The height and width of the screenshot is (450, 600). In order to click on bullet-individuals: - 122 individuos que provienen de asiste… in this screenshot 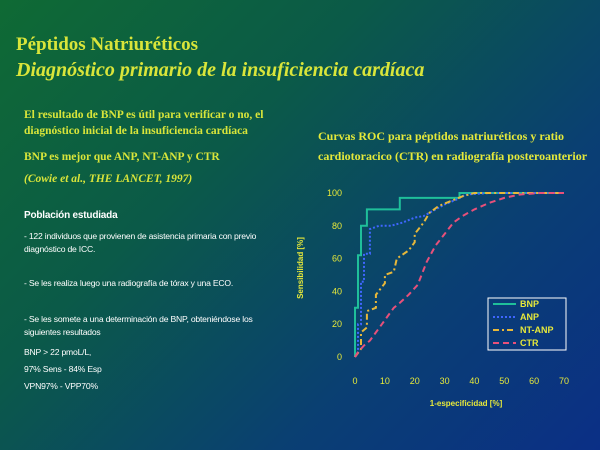, I will do `click(140, 242)`.